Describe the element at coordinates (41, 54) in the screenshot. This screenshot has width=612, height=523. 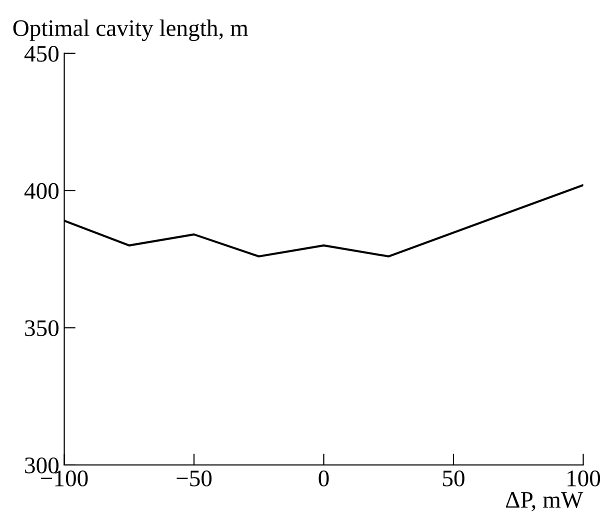
I see `y-tick-label: 450` at that location.